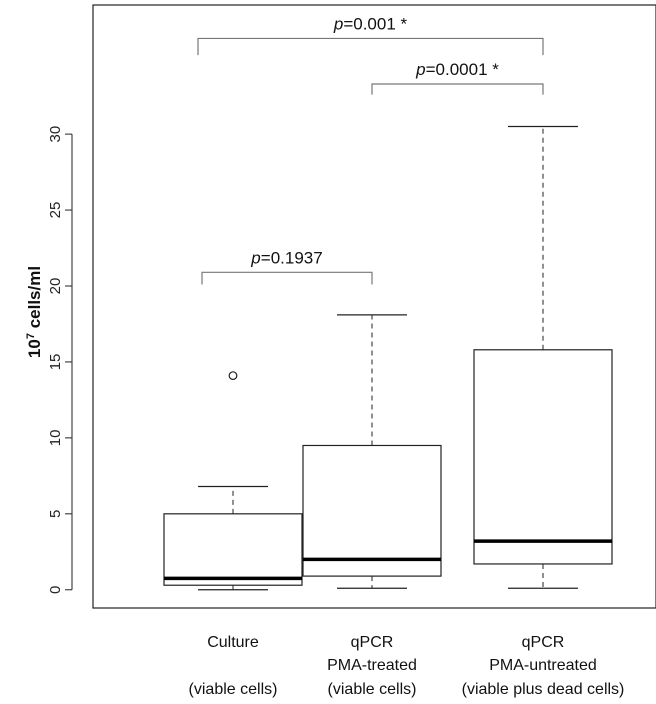 The image size is (656, 704). What do you see at coordinates (292, 257) in the screenshot?
I see `p-value: =0.1937` at bounding box center [292, 257].